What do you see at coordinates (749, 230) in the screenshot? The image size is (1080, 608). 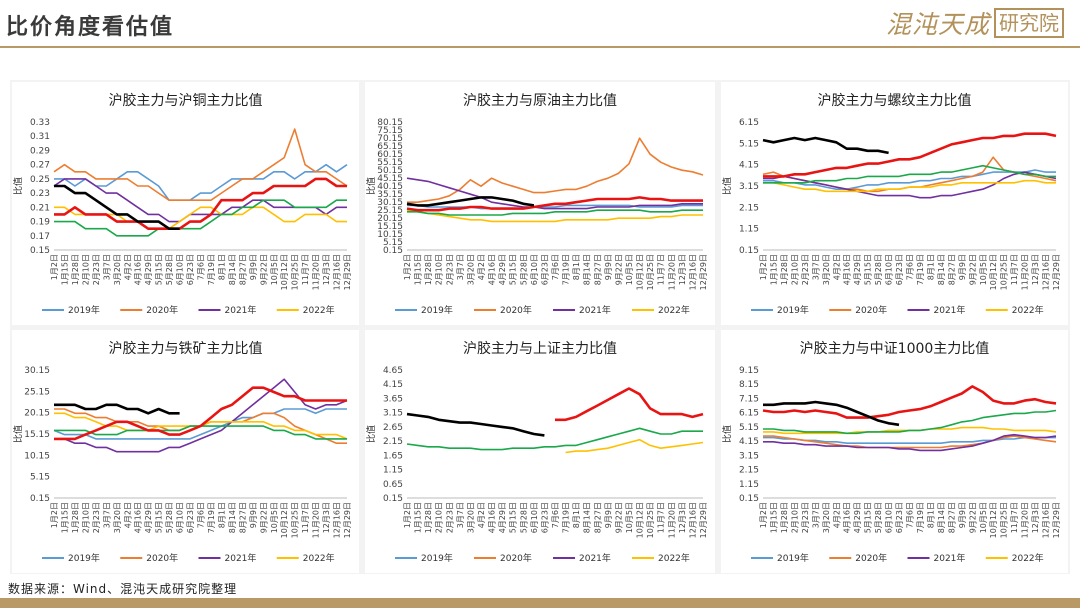 I see `y-tick-label: 1.15` at bounding box center [749, 230].